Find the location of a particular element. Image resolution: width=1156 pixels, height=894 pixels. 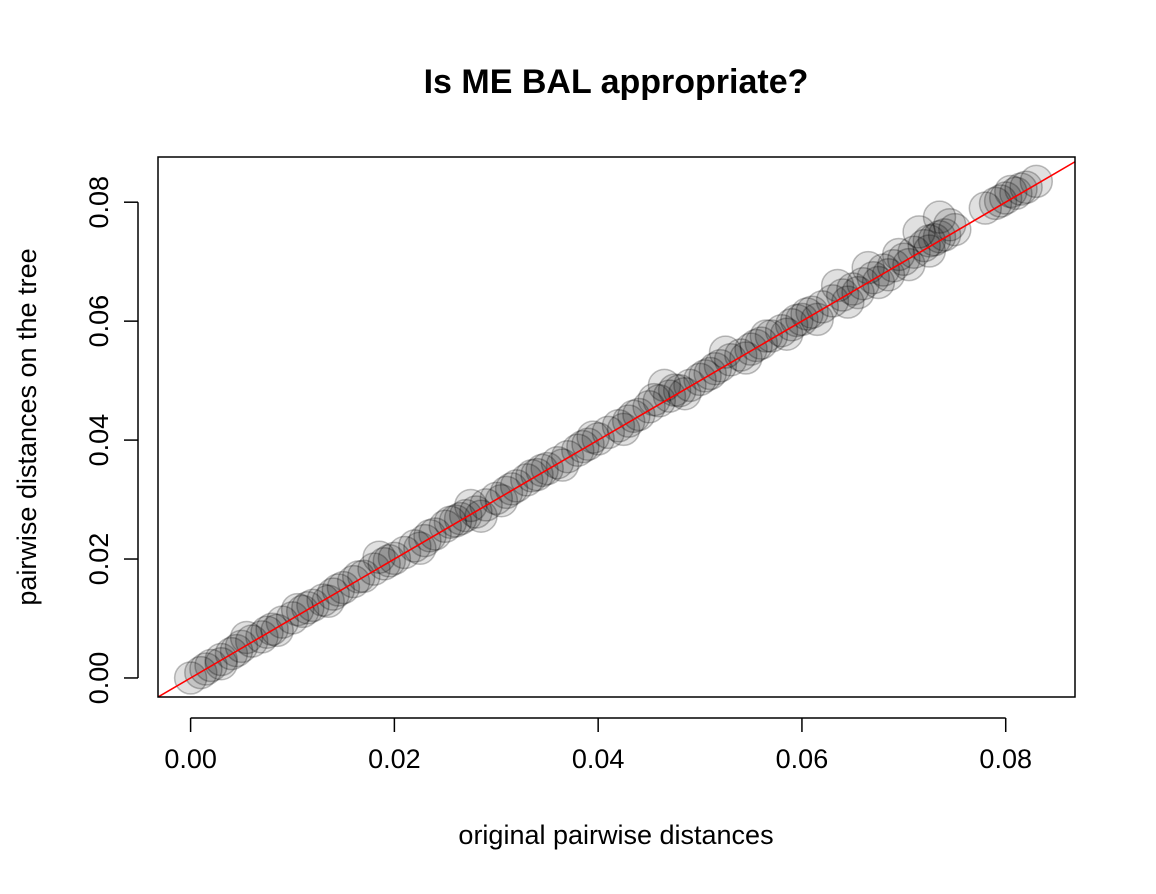

x-axis: 0.00 0.02 0.04 0.06 0.08 is located at coordinates (598, 745).